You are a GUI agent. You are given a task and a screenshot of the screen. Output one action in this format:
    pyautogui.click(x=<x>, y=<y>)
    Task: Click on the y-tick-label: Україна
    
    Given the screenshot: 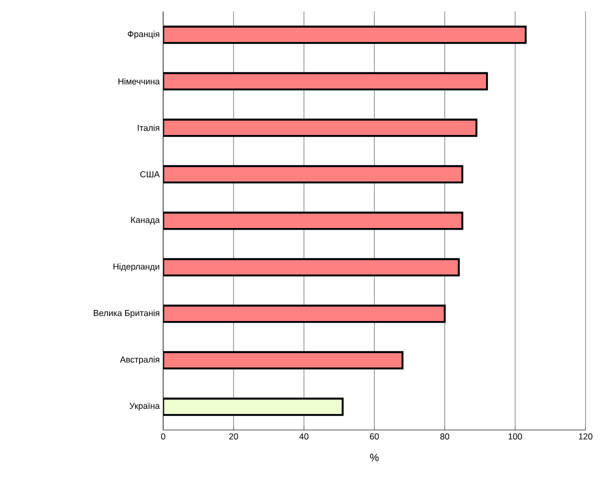 What is the action you would take?
    pyautogui.click(x=145, y=406)
    